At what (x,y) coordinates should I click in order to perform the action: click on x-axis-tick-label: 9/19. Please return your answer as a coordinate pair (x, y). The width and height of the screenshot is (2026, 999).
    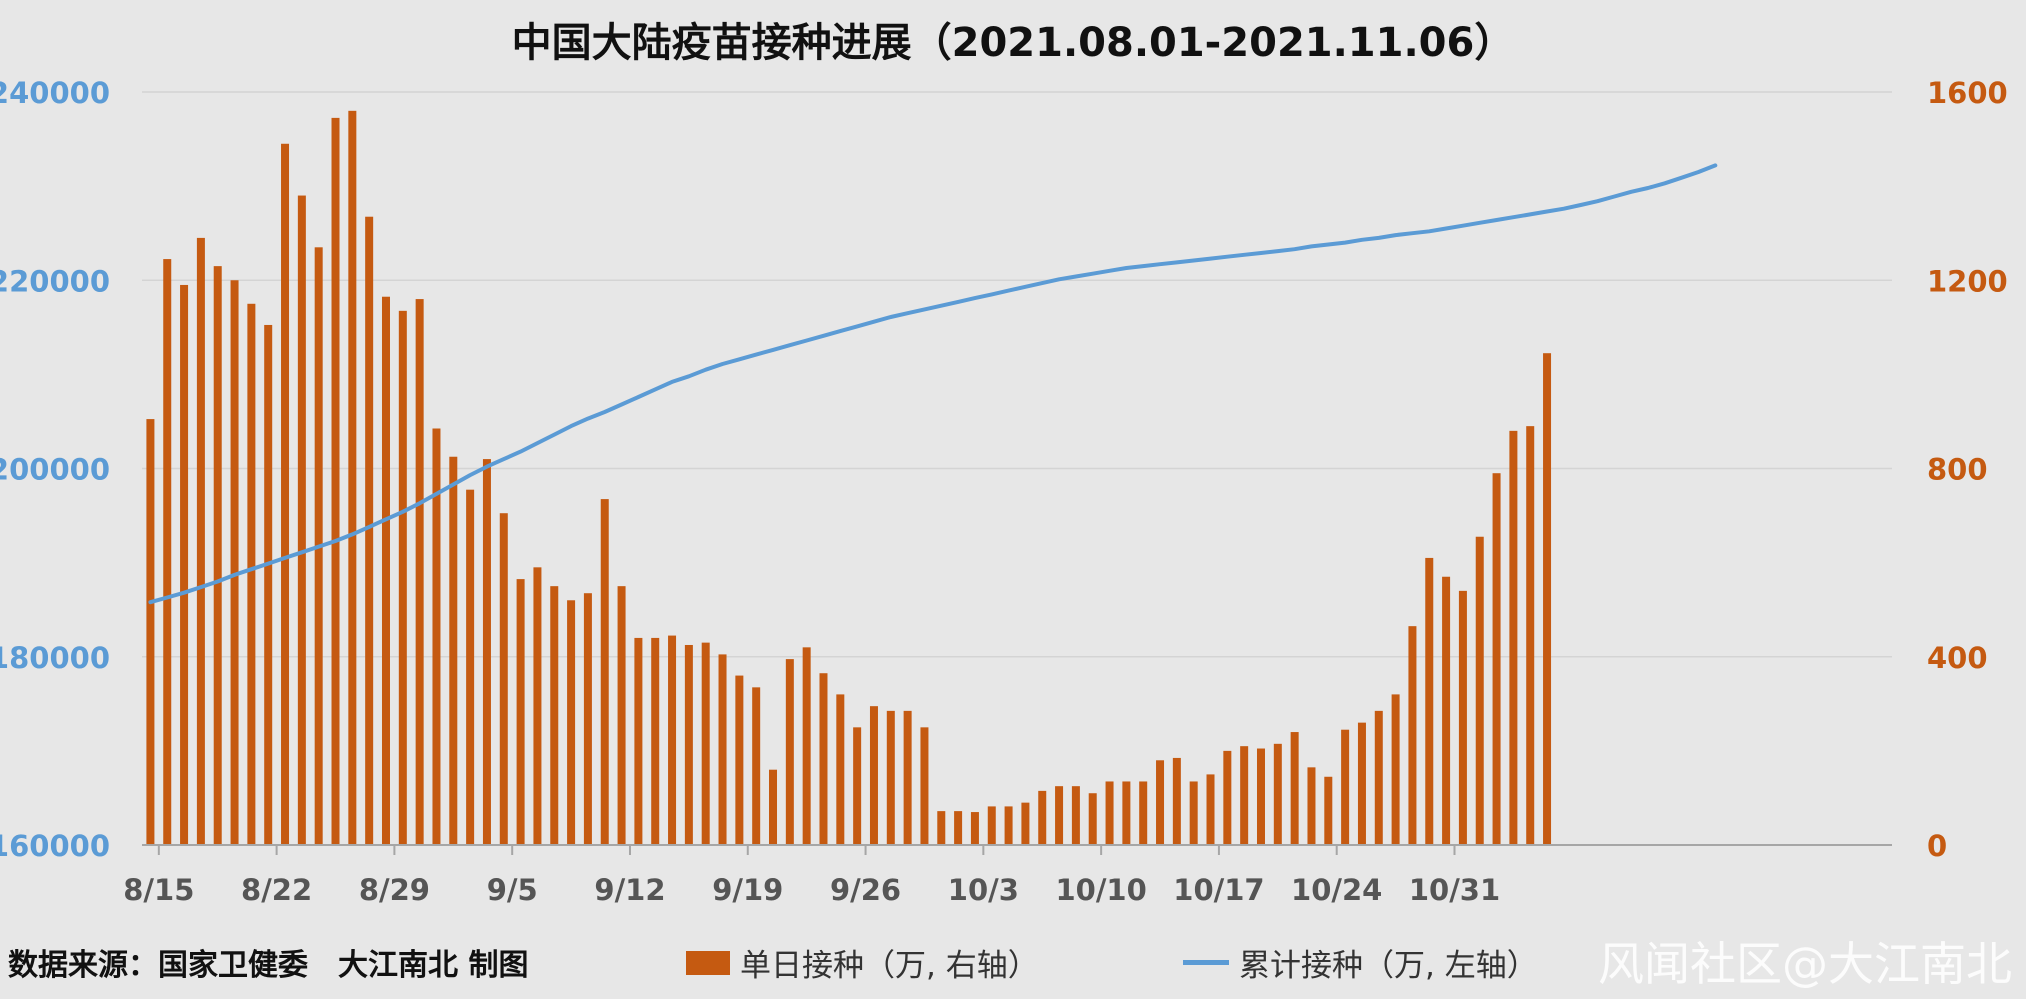
    Looking at the image, I should click on (747, 890).